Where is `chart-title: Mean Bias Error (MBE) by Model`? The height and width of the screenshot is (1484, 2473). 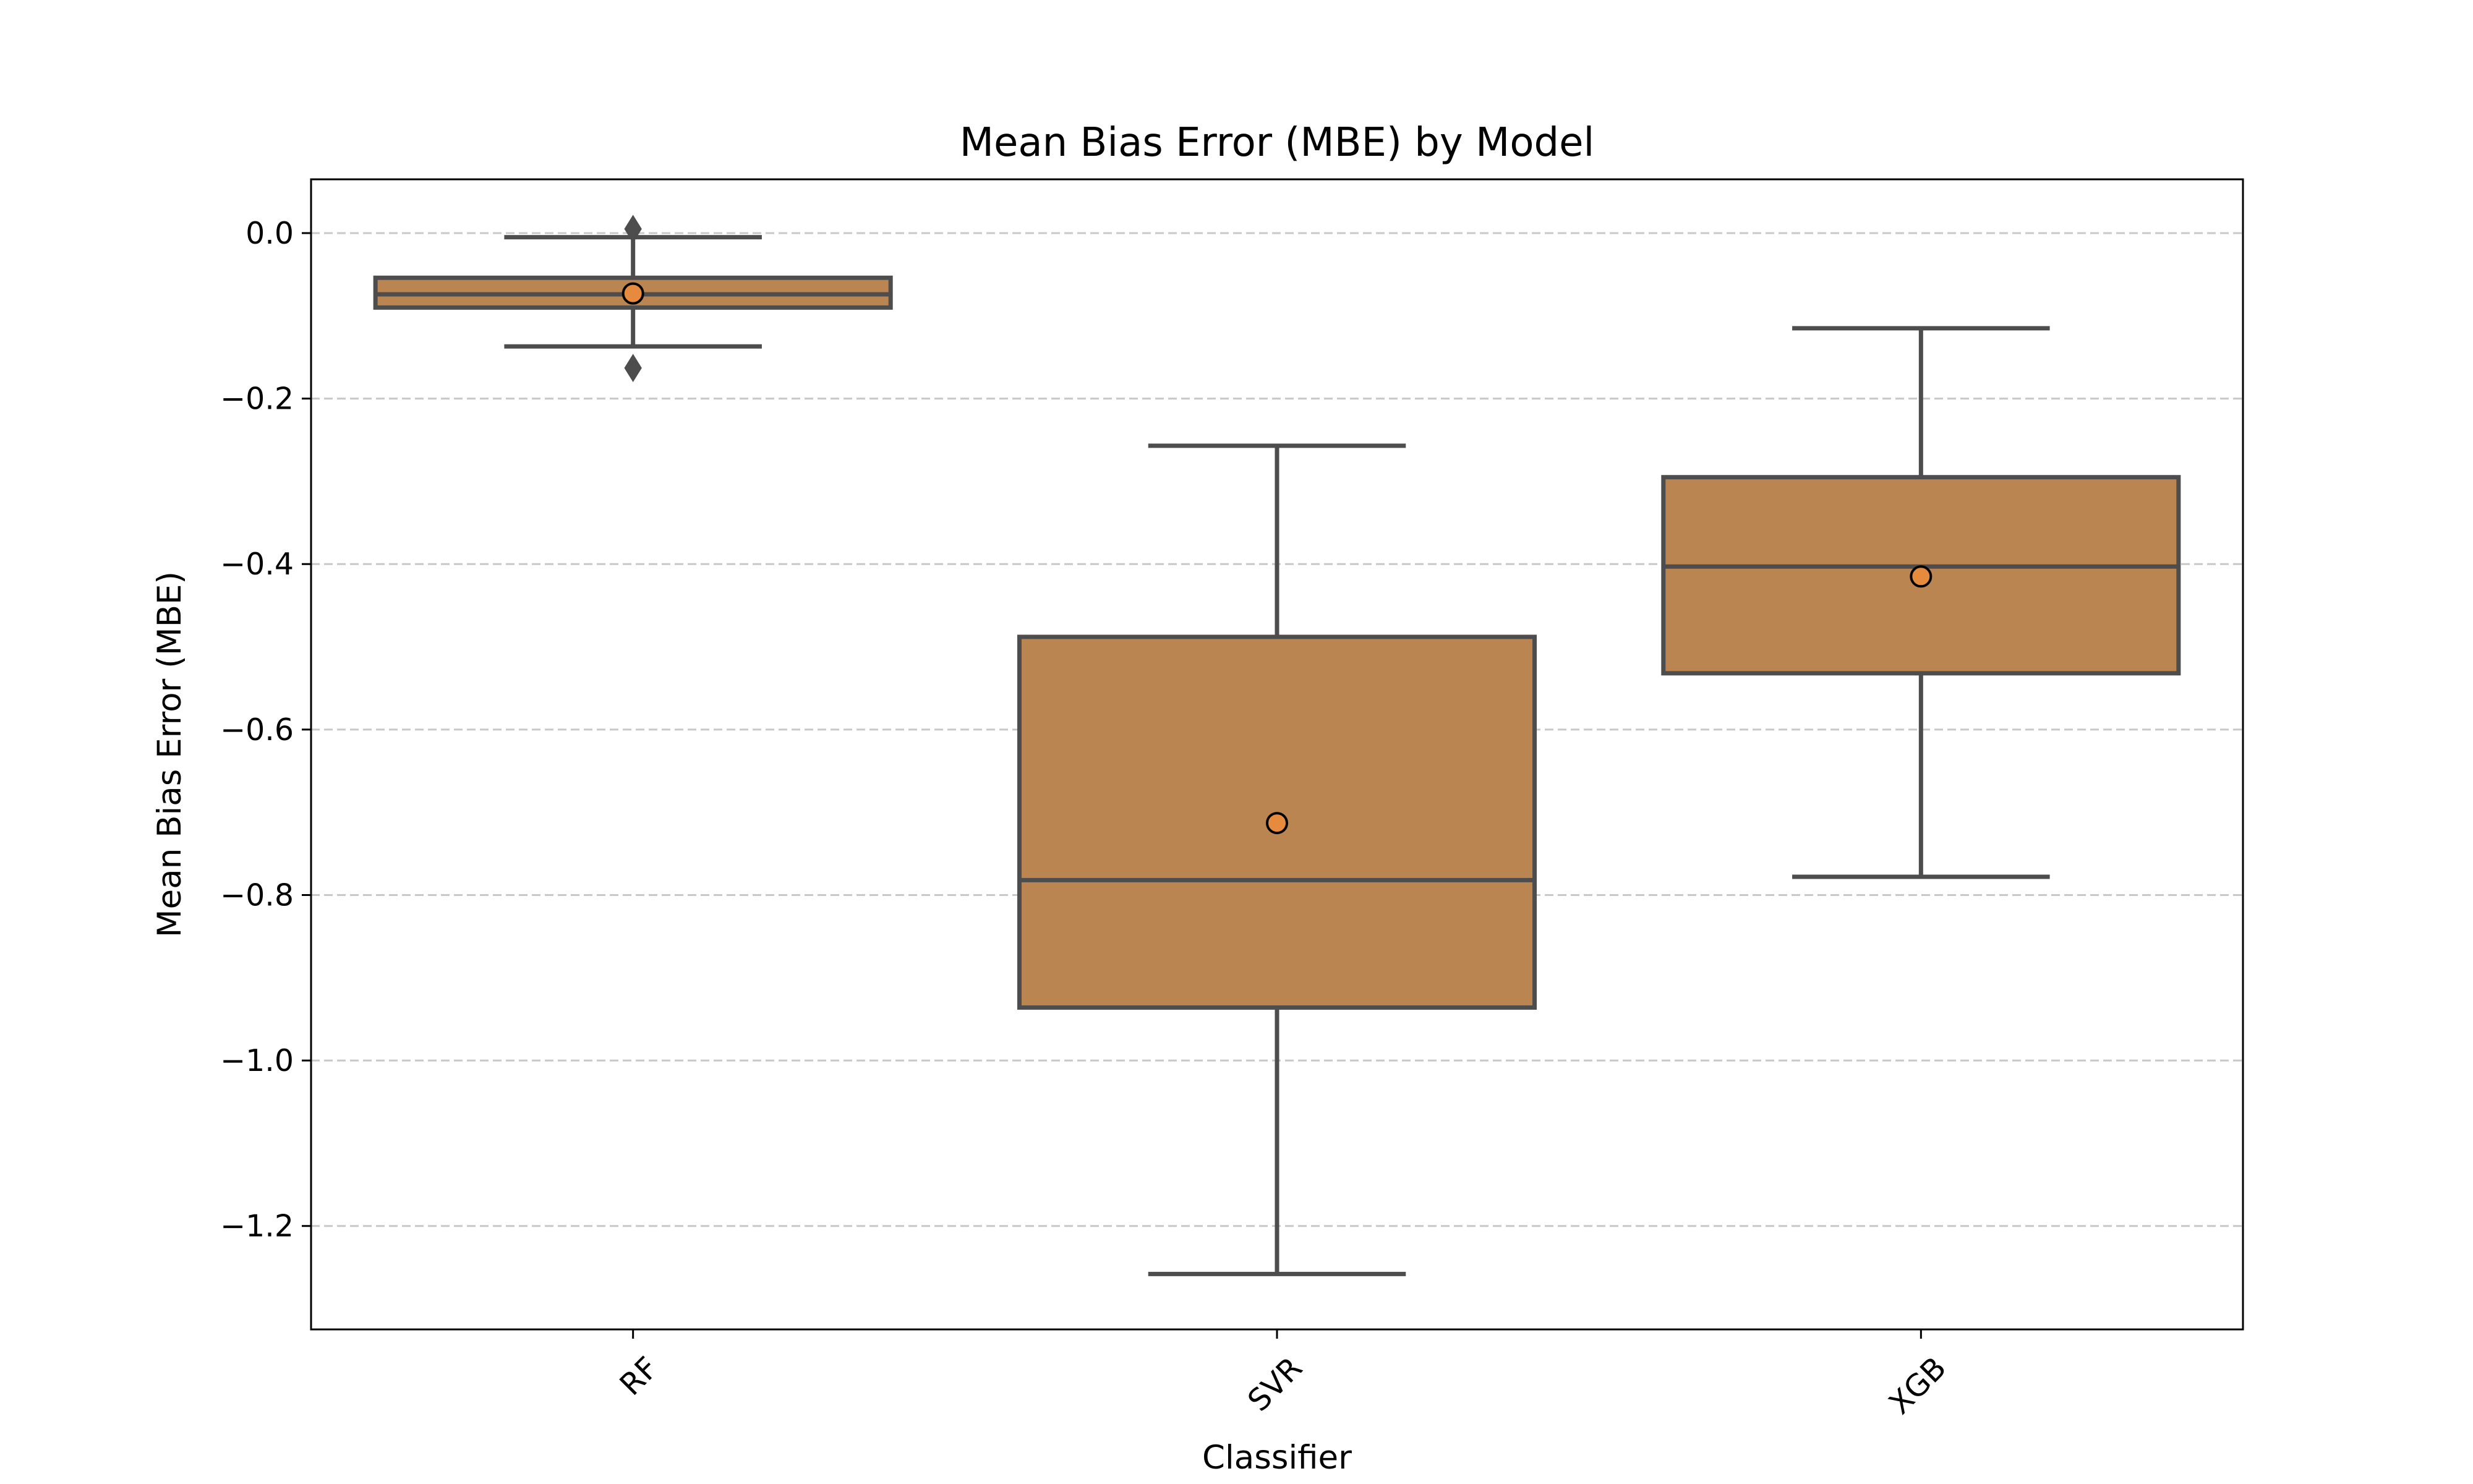
chart-title: Mean Bias Error (MBE) by Model is located at coordinates (1277, 143).